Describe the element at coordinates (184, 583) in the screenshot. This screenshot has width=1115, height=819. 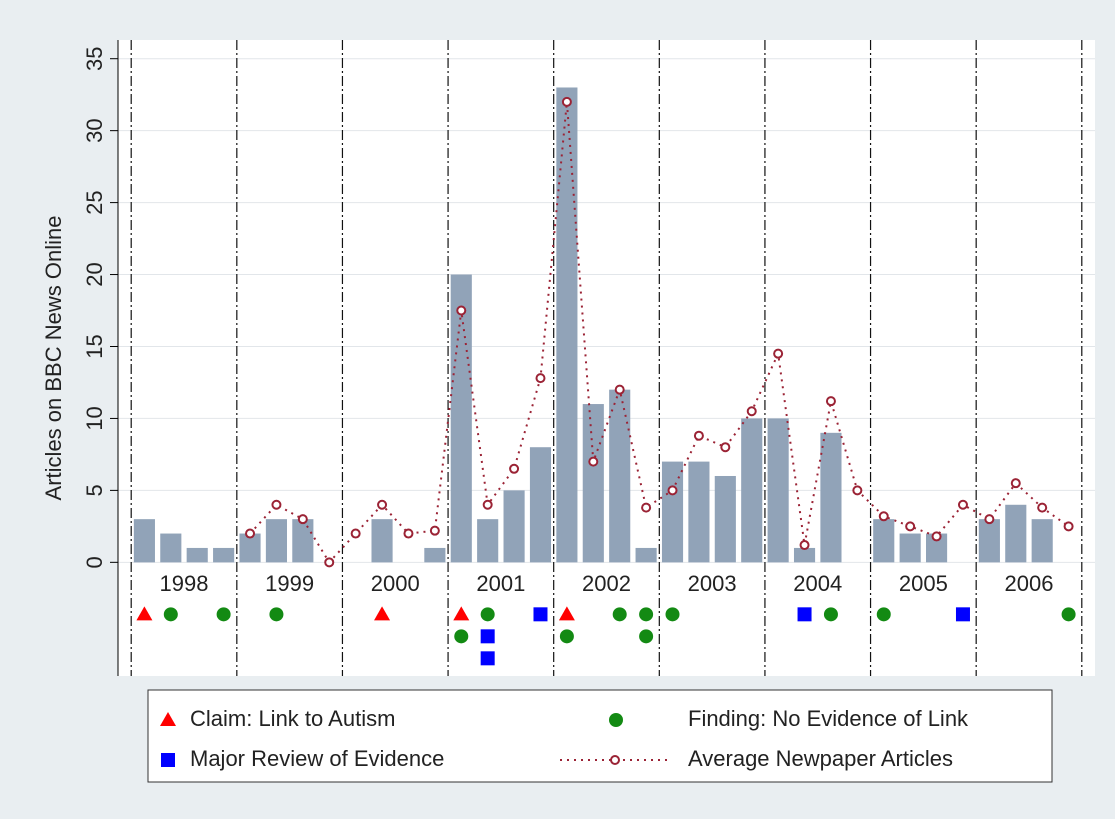
I see `x-tick-label: 1998` at that location.